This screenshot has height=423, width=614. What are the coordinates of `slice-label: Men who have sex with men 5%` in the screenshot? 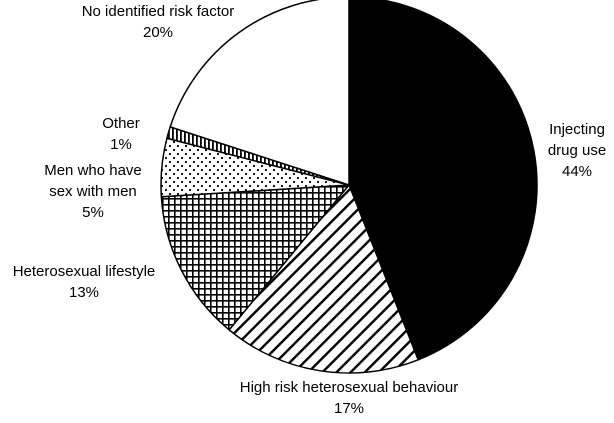 It's located at (93, 191).